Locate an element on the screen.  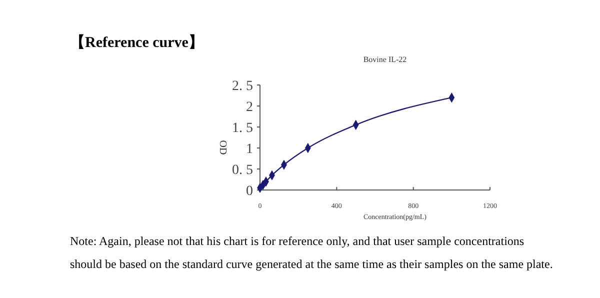
text: 【Reference curve】 is located at coordinates (137, 42).